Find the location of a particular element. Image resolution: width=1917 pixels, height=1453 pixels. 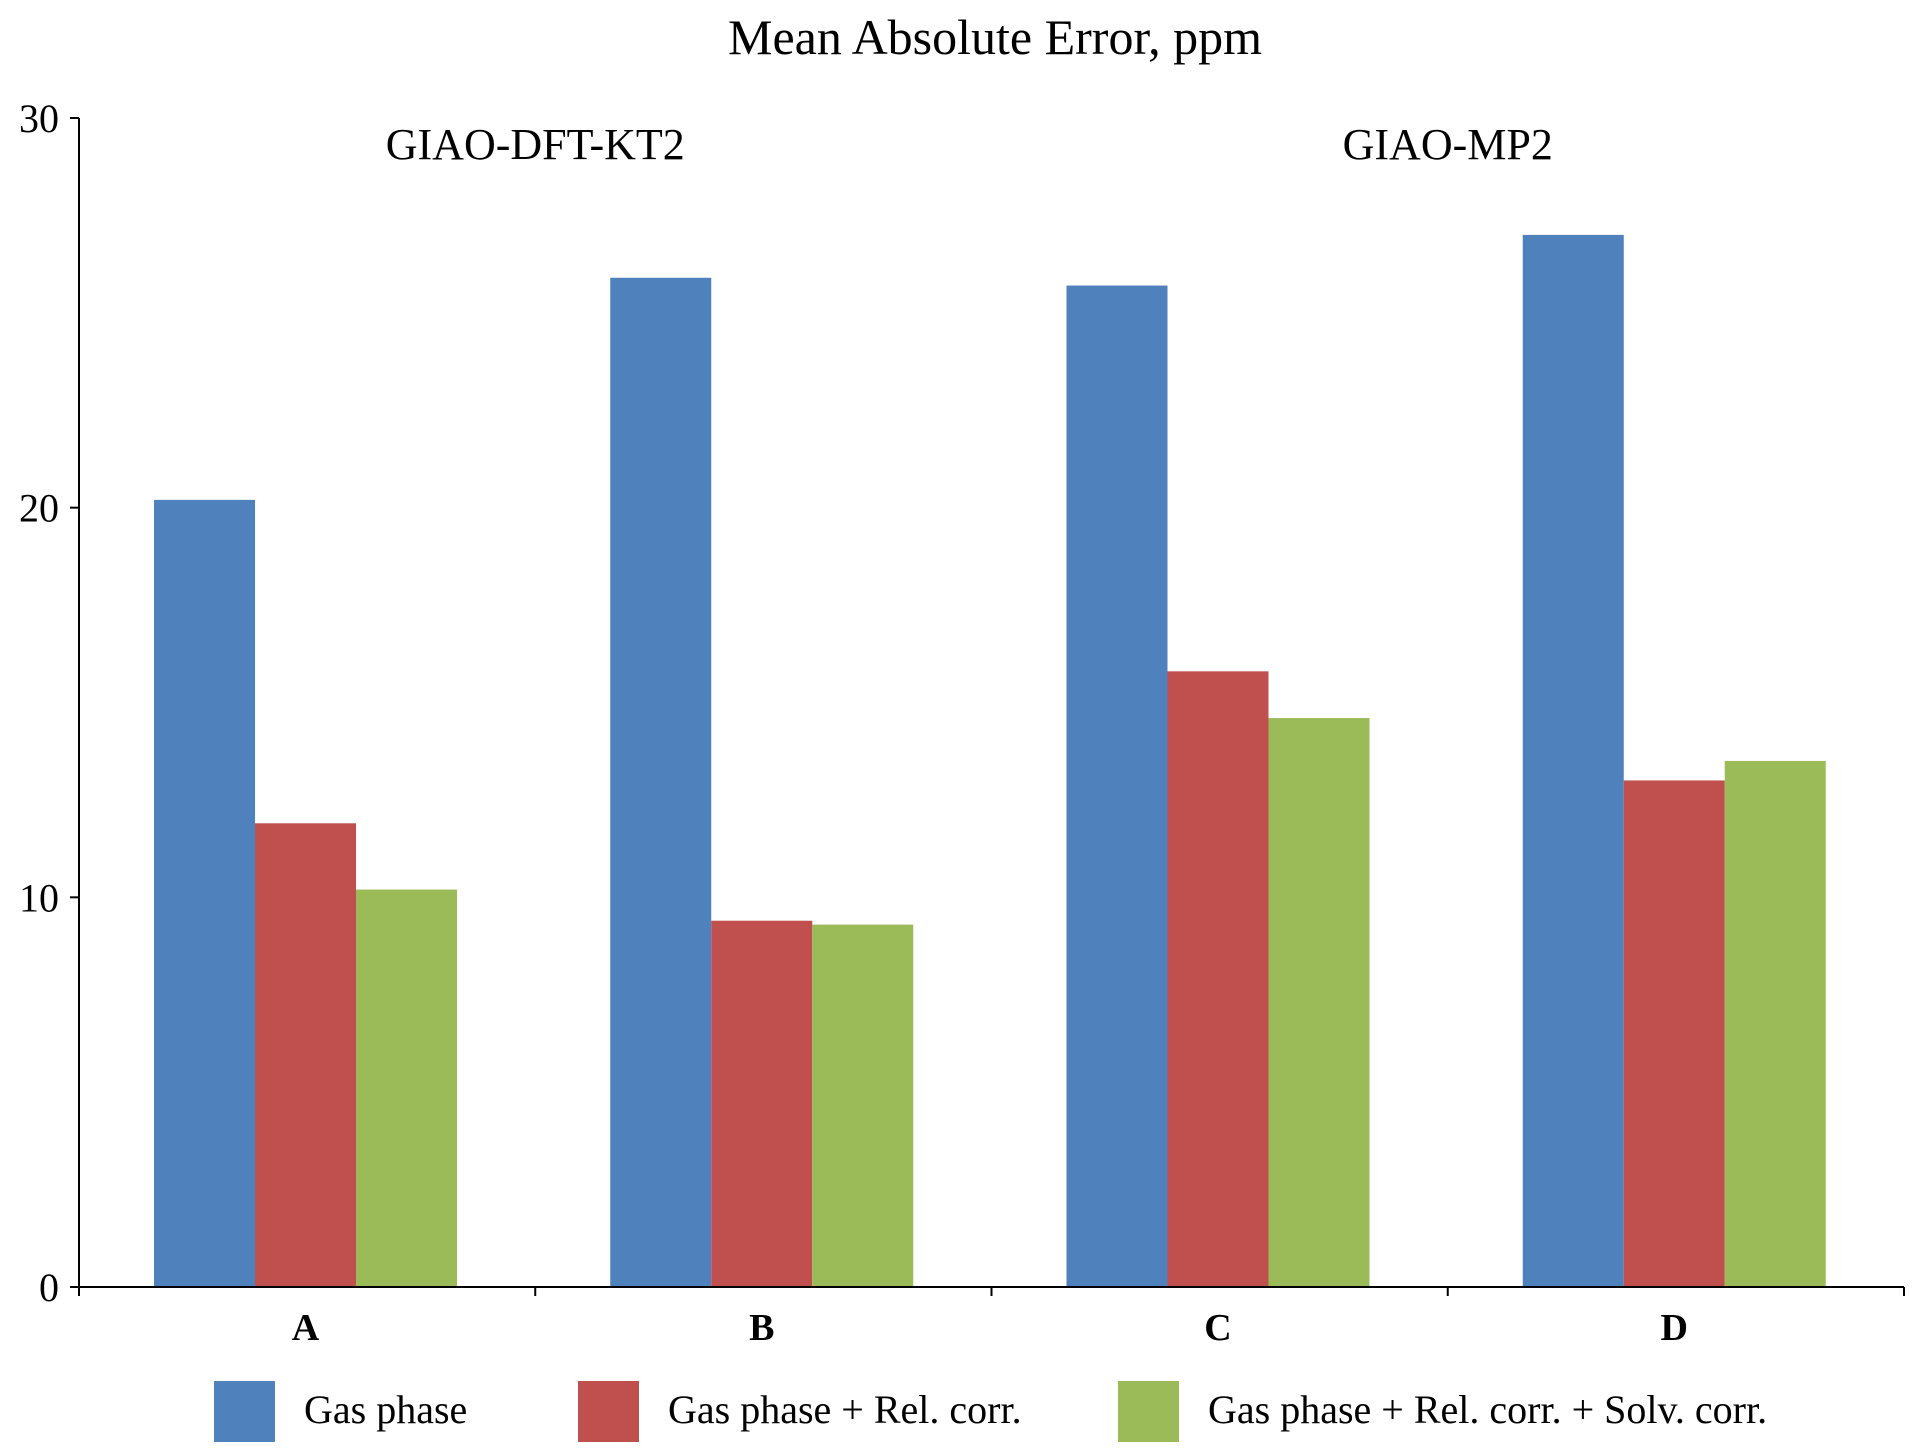

legend-label: Gas phase + Rel. corr. + Solv. corr. is located at coordinates (1487, 1409).